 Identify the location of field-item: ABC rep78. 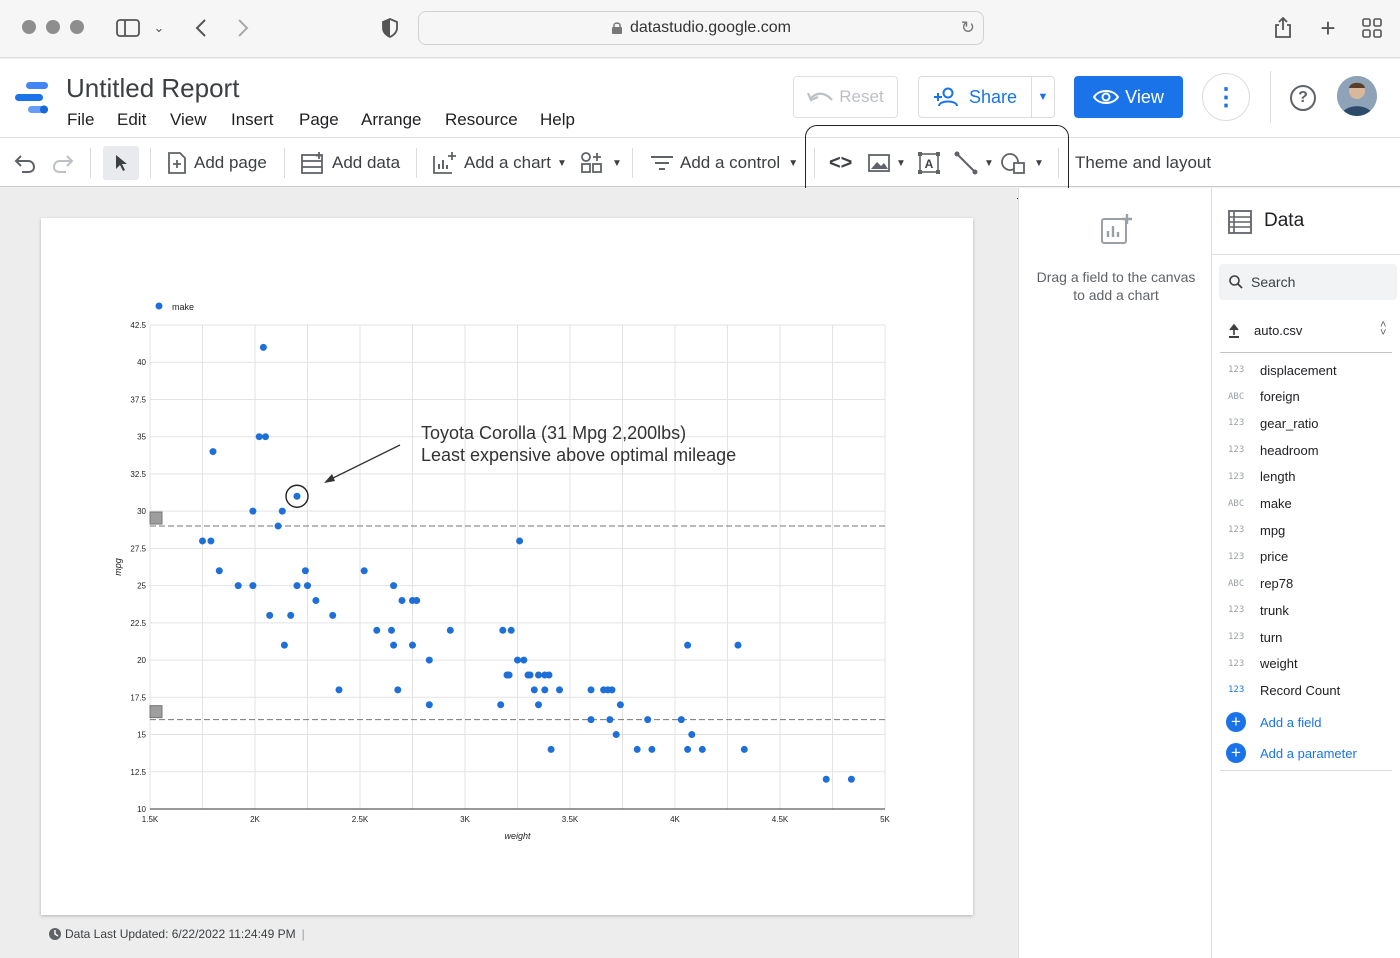
(1260, 584).